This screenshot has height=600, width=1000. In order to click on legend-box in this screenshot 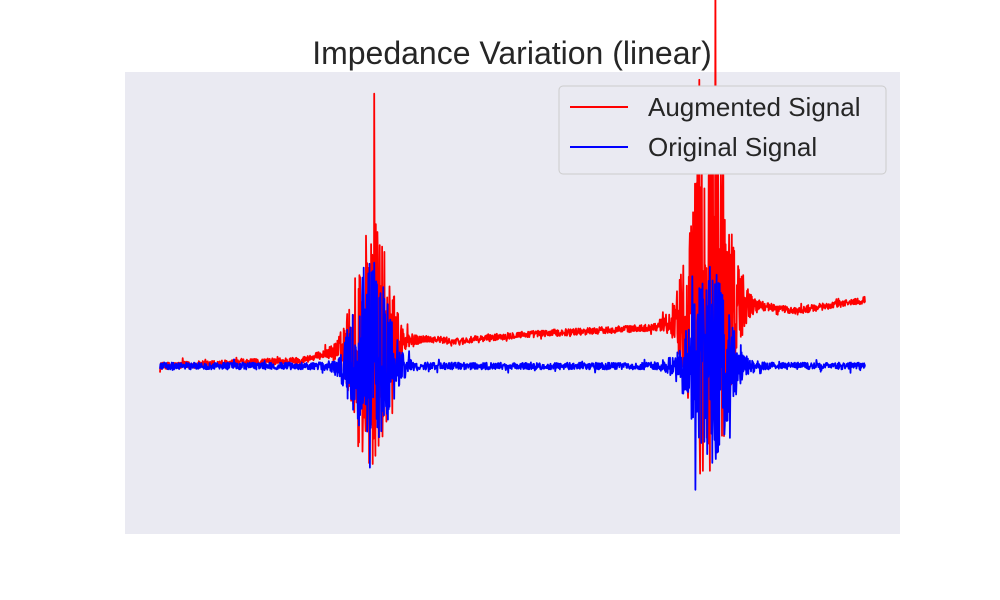, I will do `click(722, 130)`.